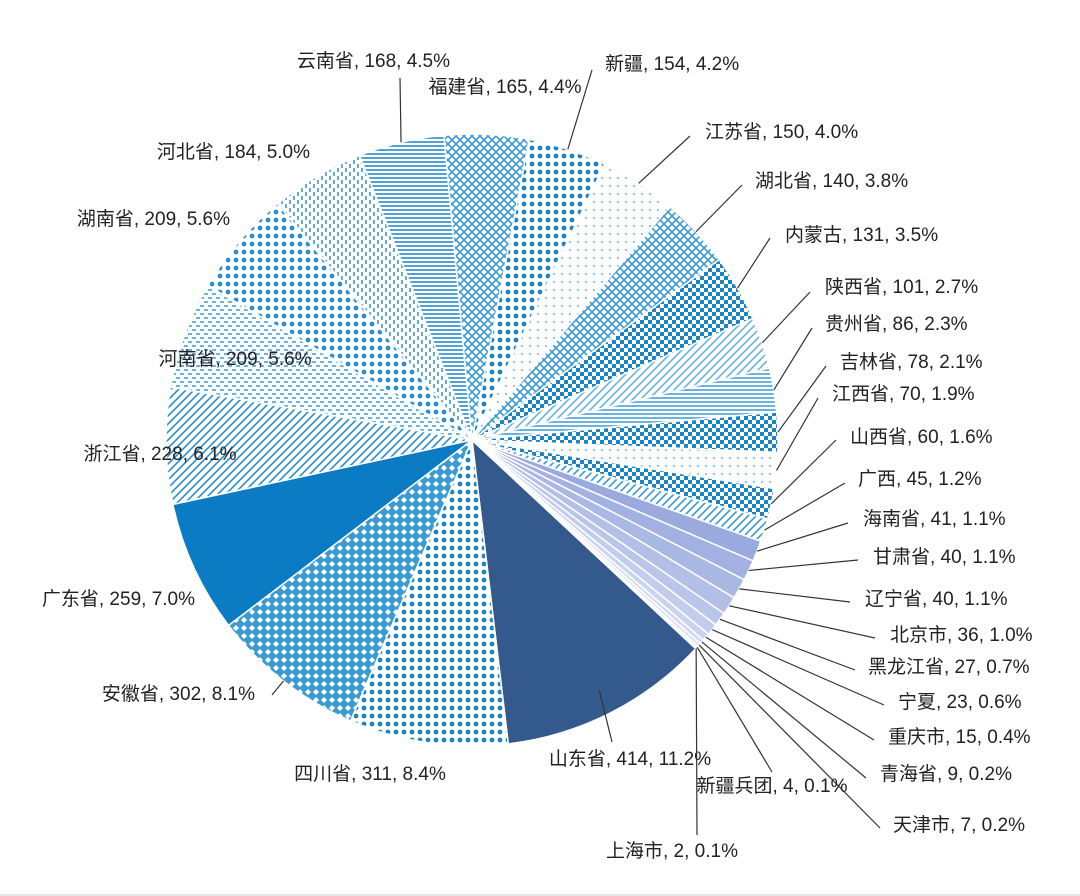 This screenshot has width=1080, height=896. What do you see at coordinates (920, 479) in the screenshot?
I see `data-label: 广西, 45, 1.2%` at bounding box center [920, 479].